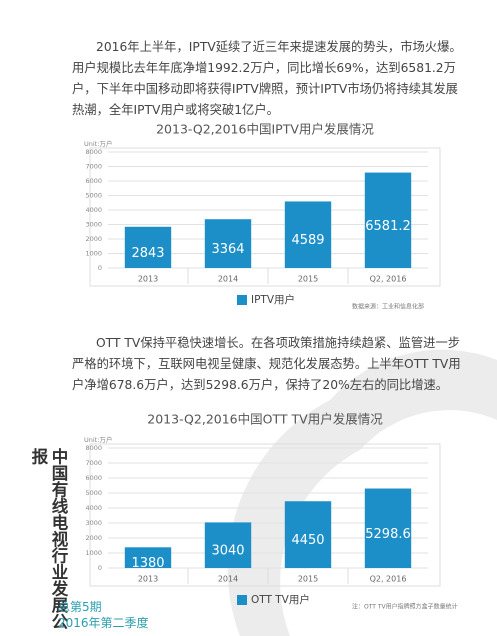  I want to click on period: 2016年第二季度, so click(103, 623).